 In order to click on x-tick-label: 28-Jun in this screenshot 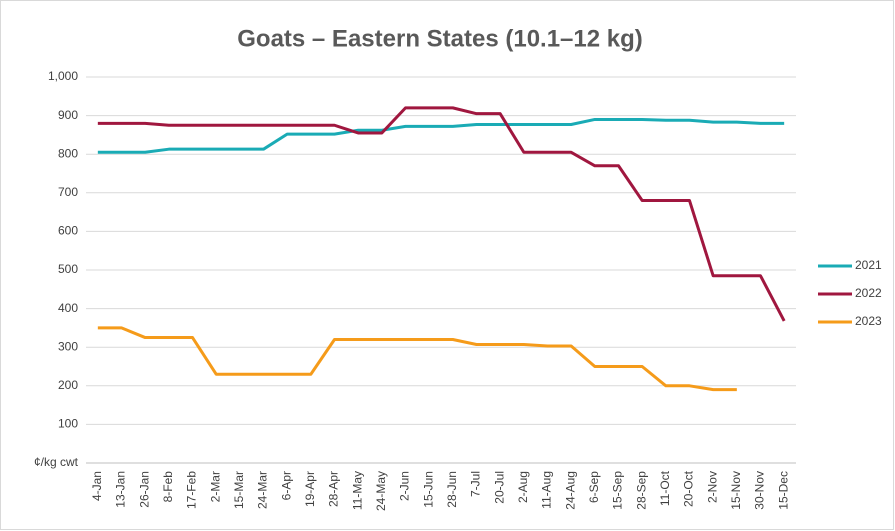, I will do `click(452, 489)`.